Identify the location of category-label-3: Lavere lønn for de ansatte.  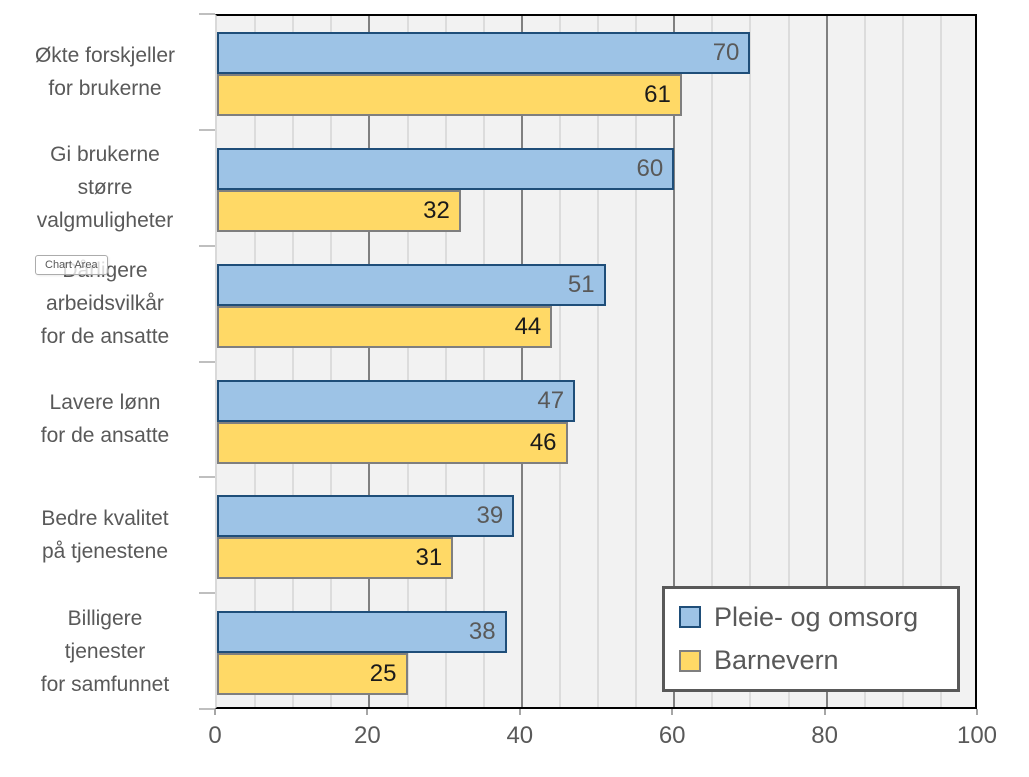
(105, 419).